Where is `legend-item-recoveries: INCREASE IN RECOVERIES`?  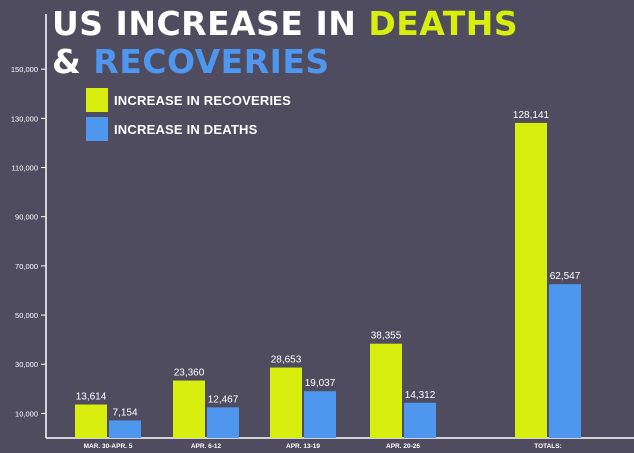
legend-item-recoveries: INCREASE IN RECOVERIES is located at coordinates (188, 100).